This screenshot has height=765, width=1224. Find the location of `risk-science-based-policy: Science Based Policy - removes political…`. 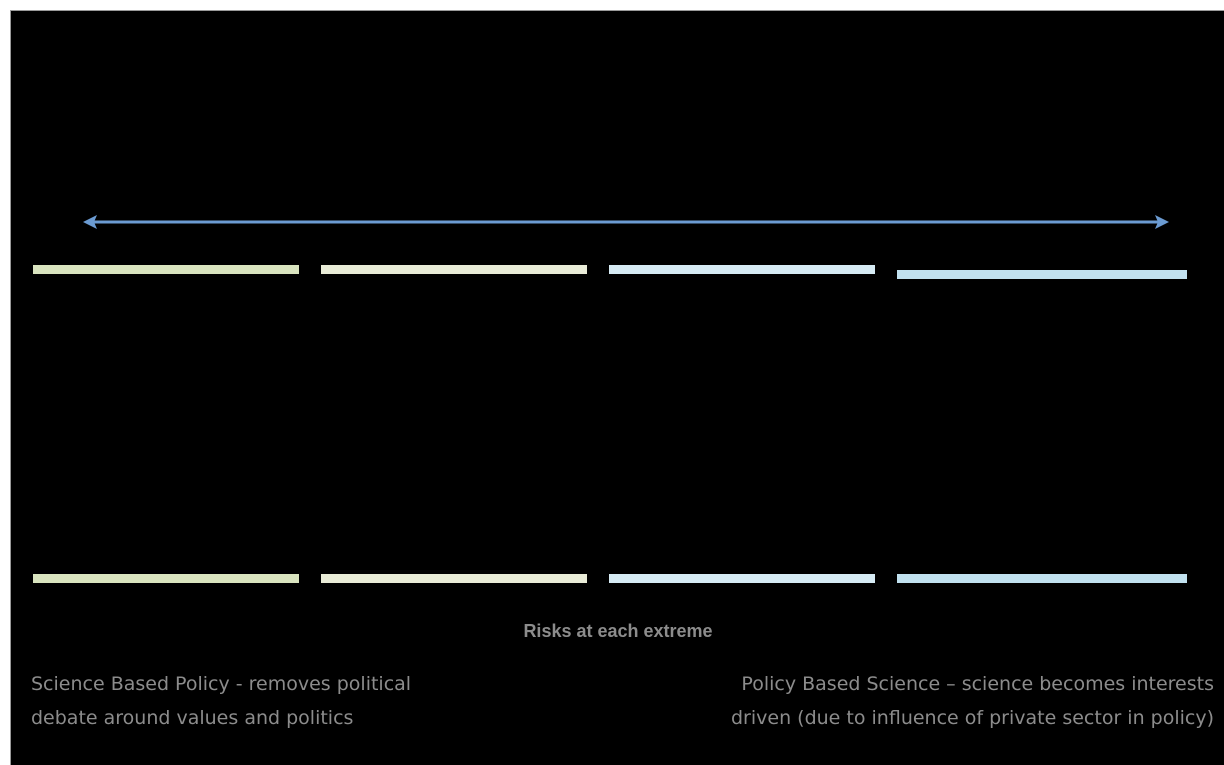

risk-science-based-policy: Science Based Policy - removes political… is located at coordinates (221, 701).